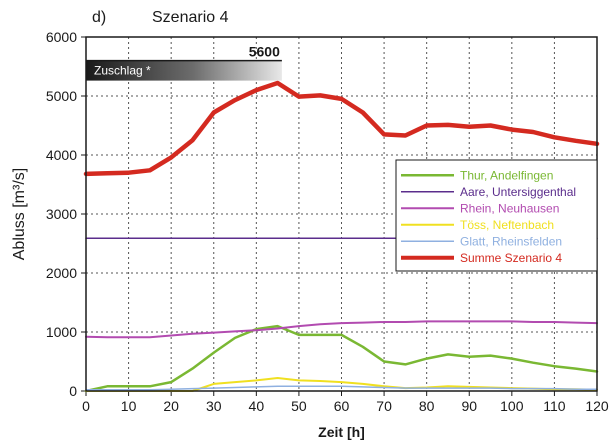 The height and width of the screenshot is (443, 609). What do you see at coordinates (469, 406) in the screenshot?
I see `x-tick-label: 90` at bounding box center [469, 406].